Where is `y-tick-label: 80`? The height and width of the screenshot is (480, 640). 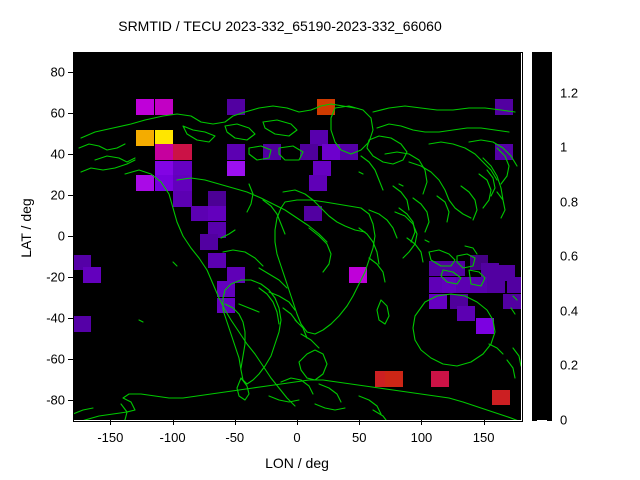
y-tick-label: 80 is located at coordinates (57, 72).